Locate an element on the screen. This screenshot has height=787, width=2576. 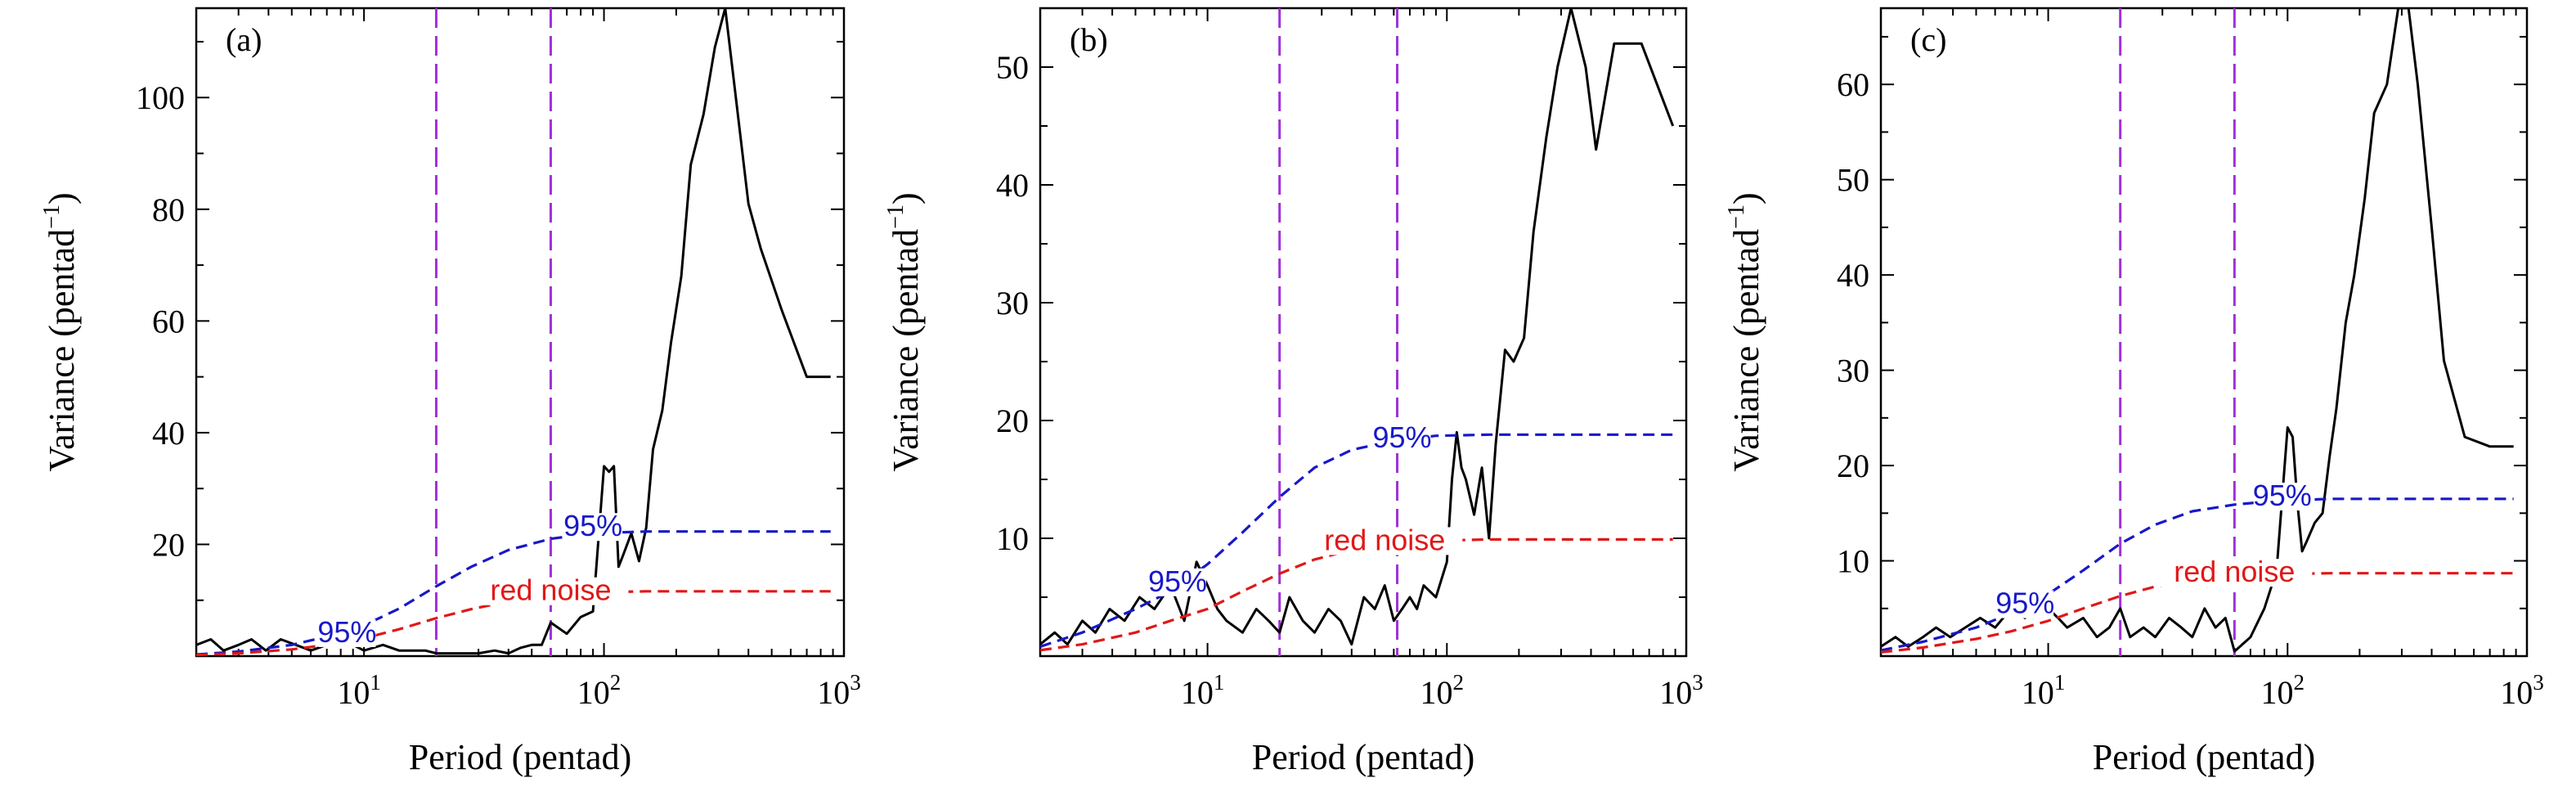
panel-label: (b) is located at coordinates (1089, 39).